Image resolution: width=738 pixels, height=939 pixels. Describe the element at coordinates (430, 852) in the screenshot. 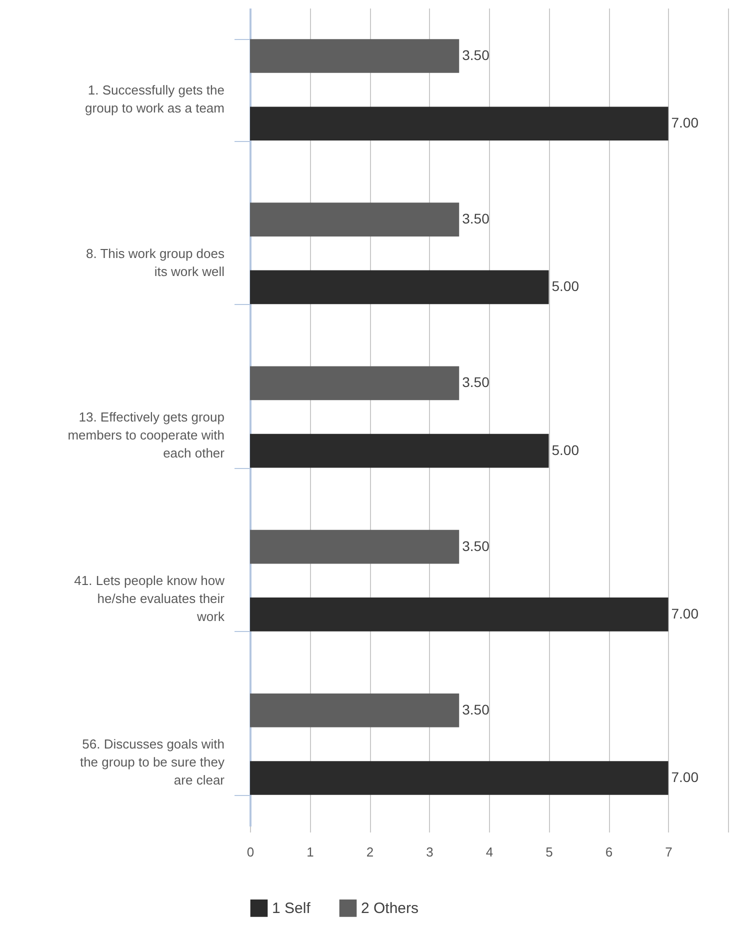

I see `x-tick-label: 3` at that location.